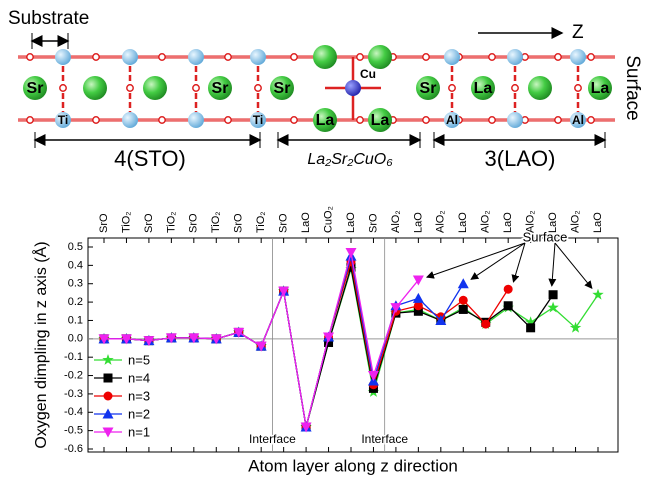 This screenshot has height=484, width=646. I want to click on legend-label: n=5, so click(139, 359).